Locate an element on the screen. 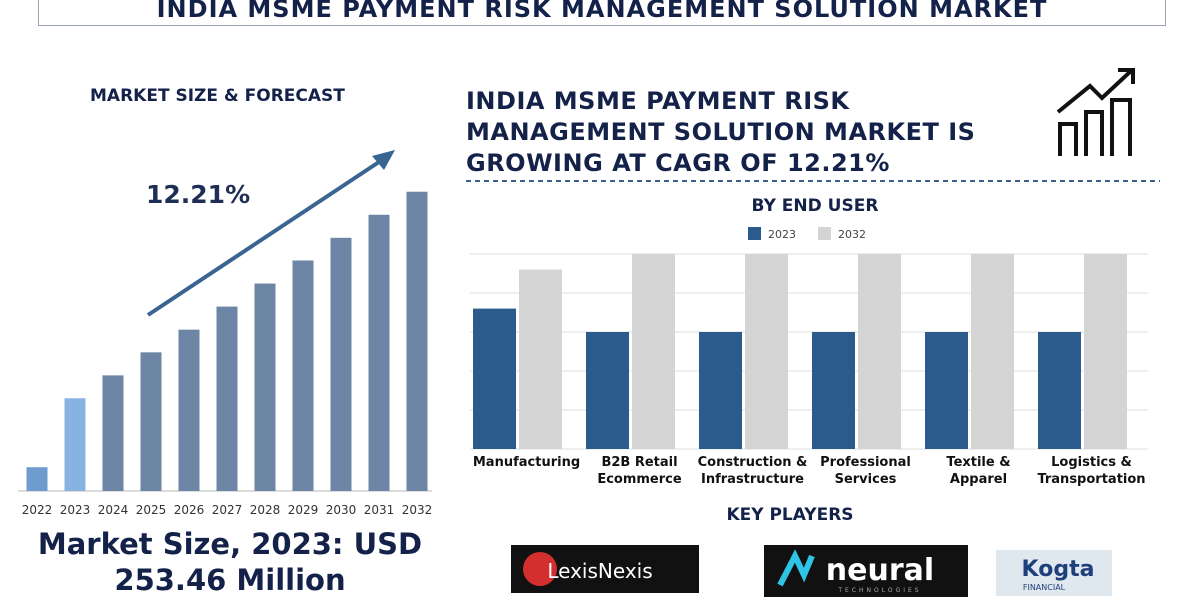  x-tick-label: 2026 is located at coordinates (189, 510).